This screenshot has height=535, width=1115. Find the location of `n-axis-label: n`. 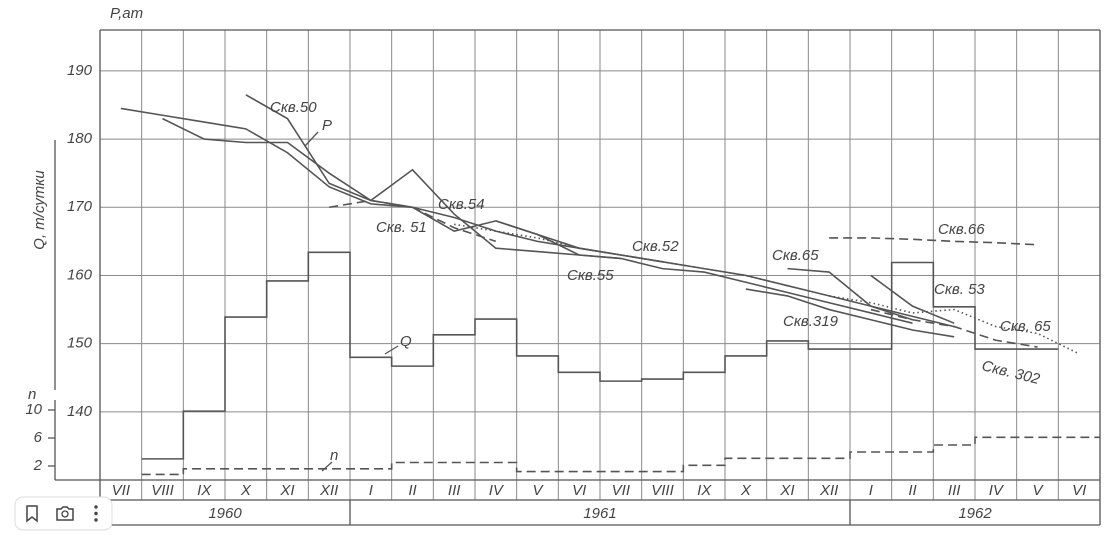

n-axis-label: n is located at coordinates (32, 394).